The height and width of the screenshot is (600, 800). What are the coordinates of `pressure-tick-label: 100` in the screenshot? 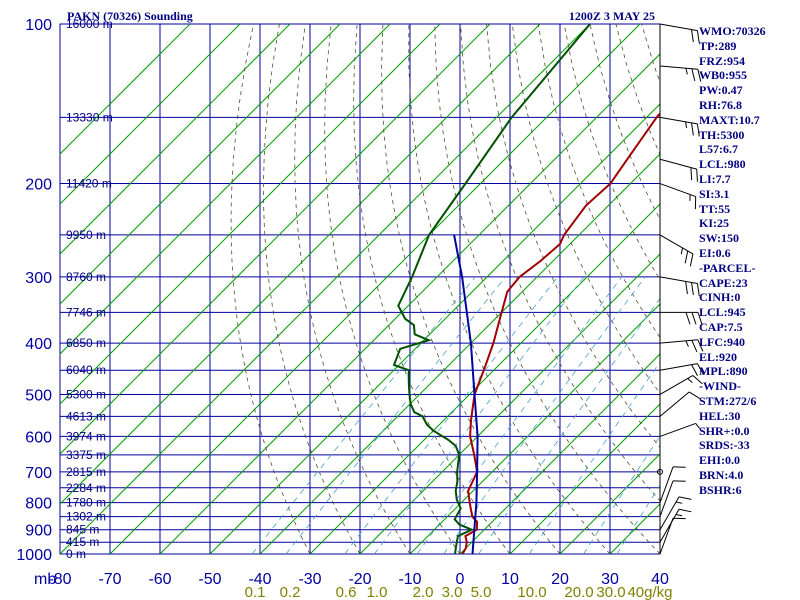 It's located at (38, 25).